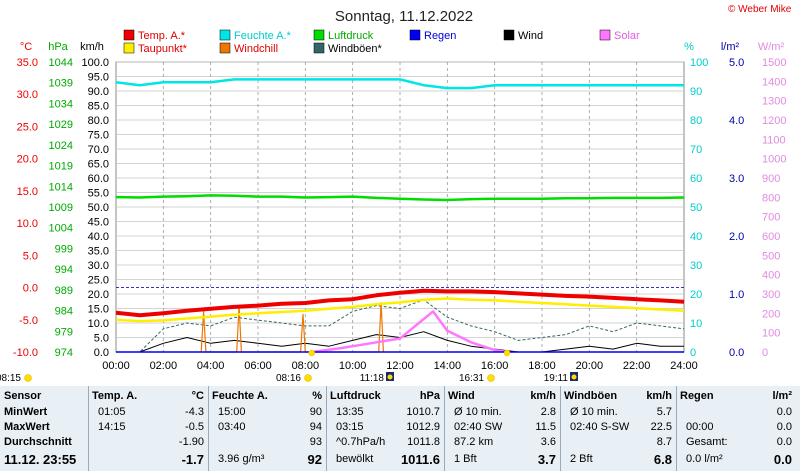 The width and height of the screenshot is (810, 471). Describe the element at coordinates (471, 378) in the screenshot. I see `time-marker-label: 16:31` at that location.